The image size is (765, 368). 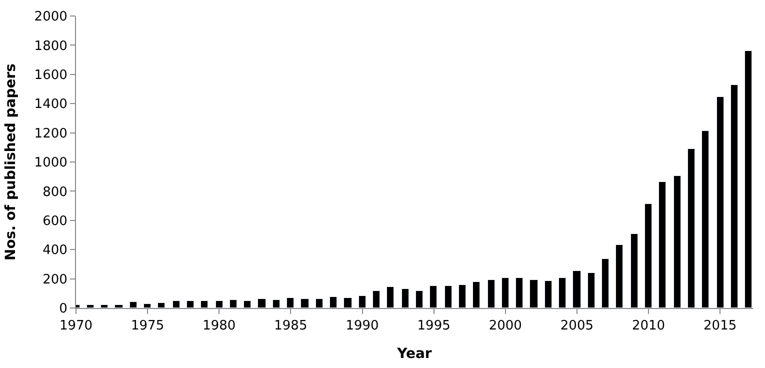 I want to click on x-tick-label: 2010, so click(x=649, y=326).